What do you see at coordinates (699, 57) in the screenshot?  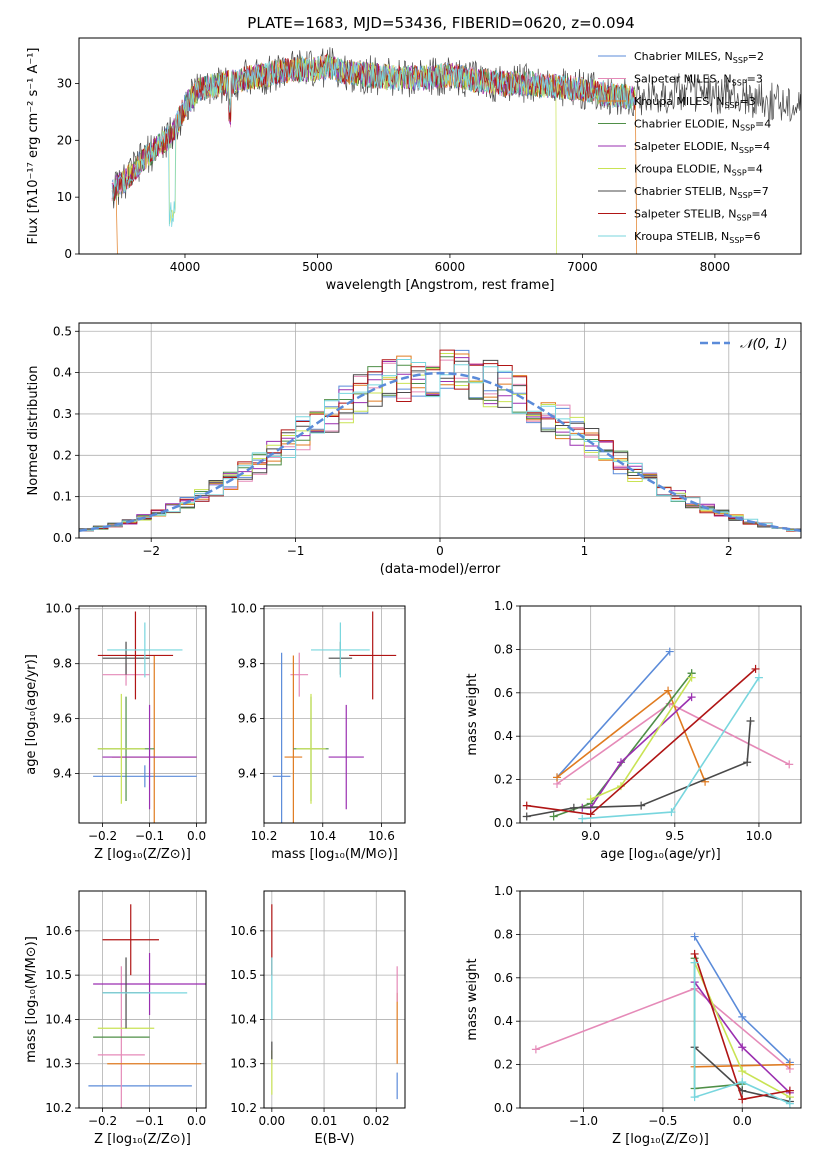 I see `spectrum-legend-entry: Chabrier MILES, NSSP=2` at bounding box center [699, 57].